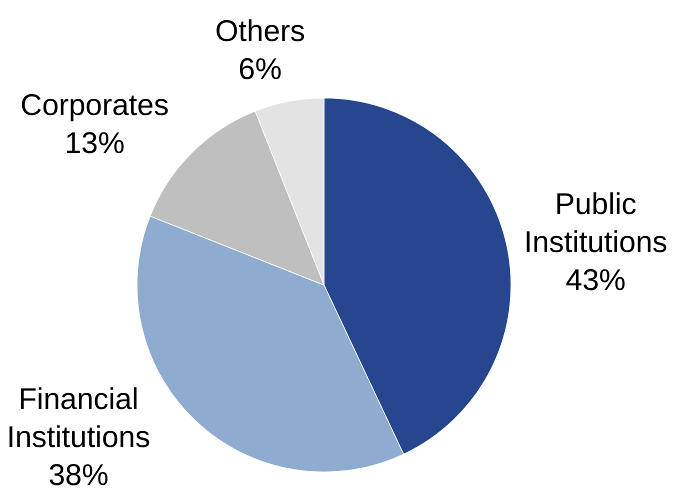  What do you see at coordinates (78, 475) in the screenshot?
I see `data-label: 38%` at bounding box center [78, 475].